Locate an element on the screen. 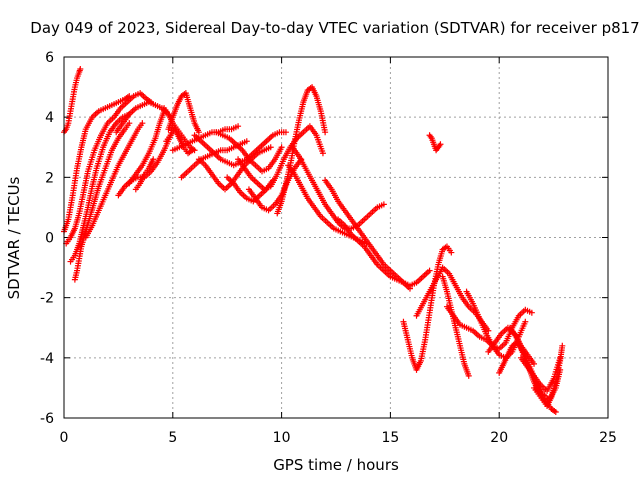  y-tick-label: -2 is located at coordinates (47, 299).